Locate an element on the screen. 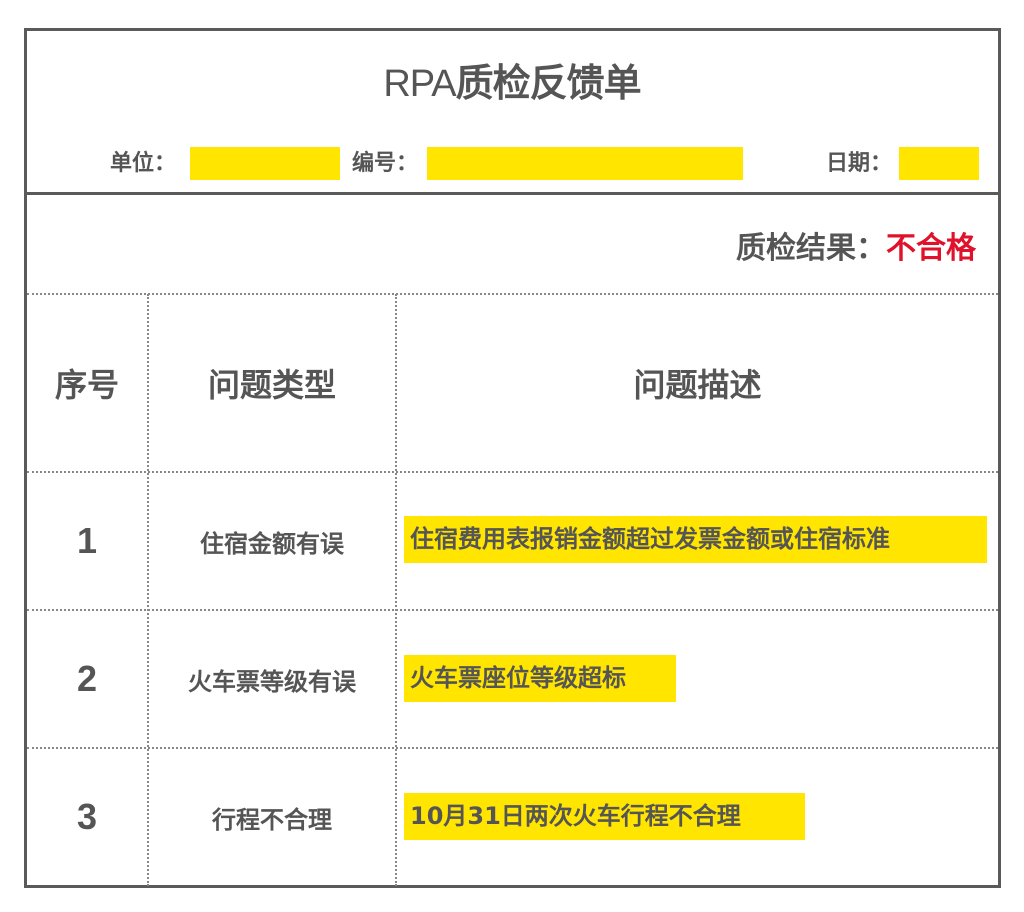 This screenshot has width=1024, height=912. header-no: 序号 is located at coordinates (86, 385).